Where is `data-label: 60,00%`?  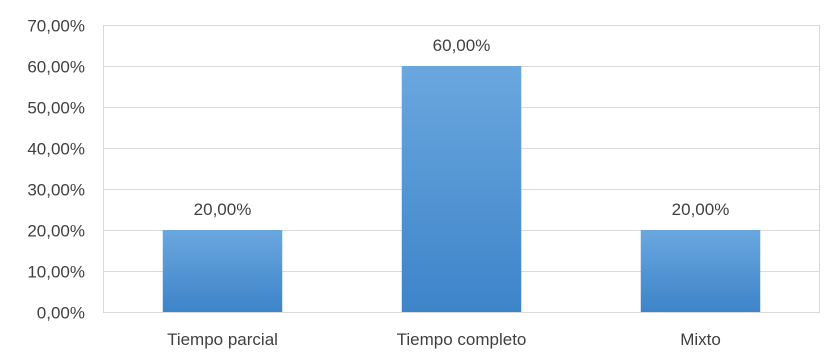 data-label: 60,00% is located at coordinates (462, 45).